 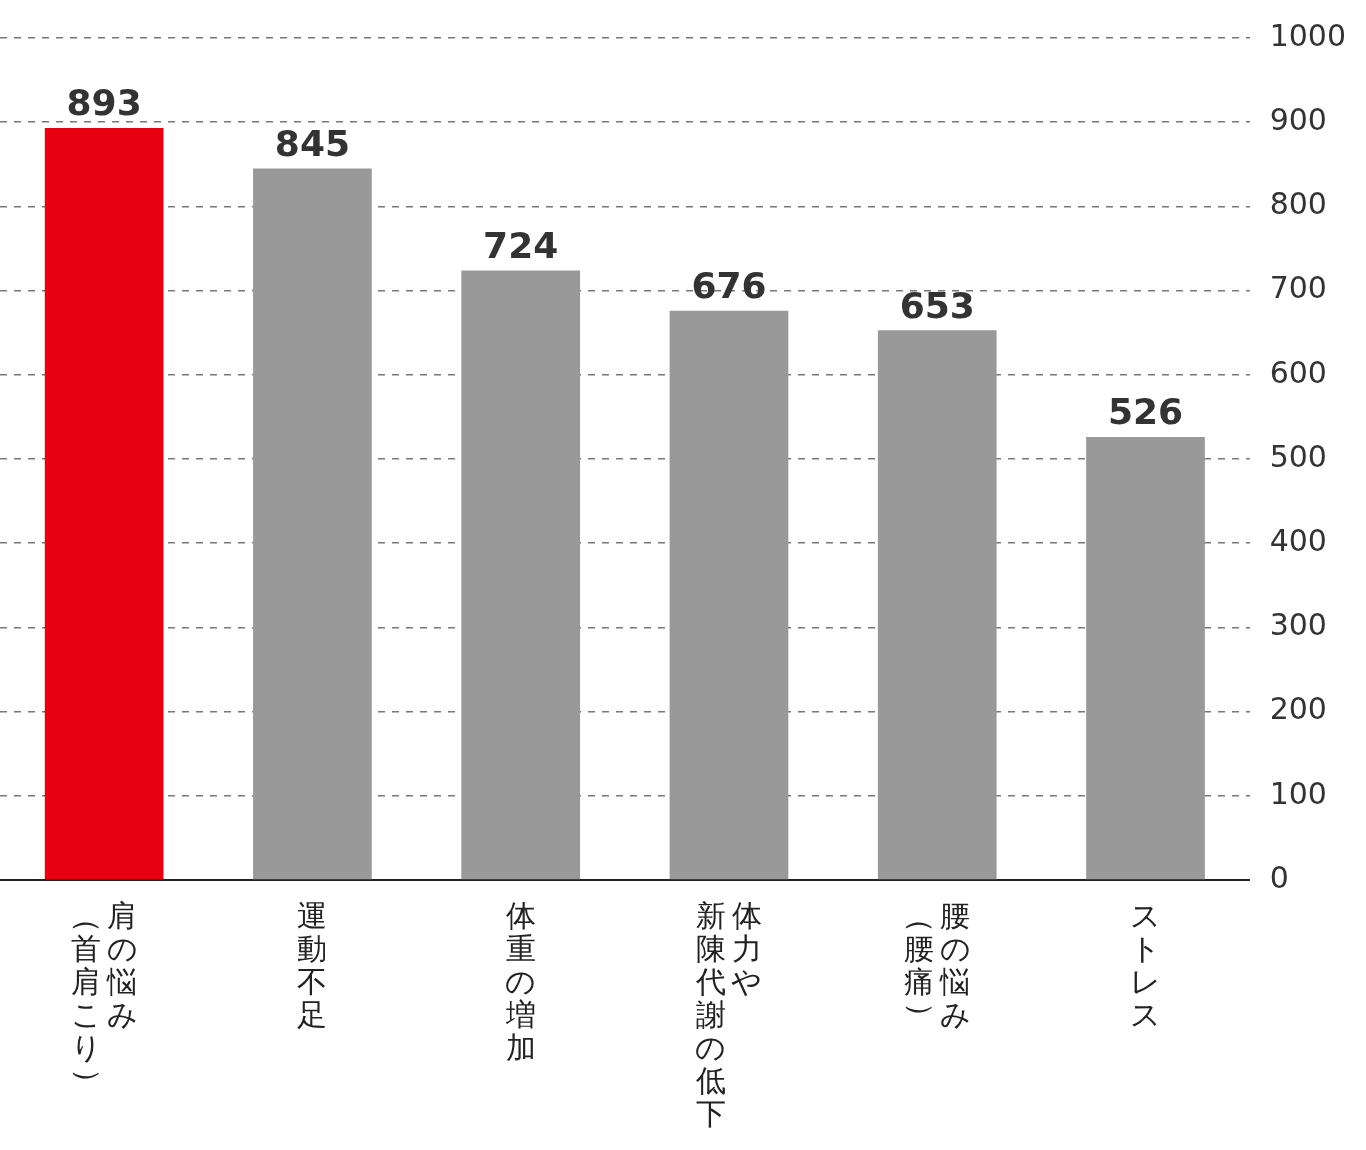 I want to click on y-tick-label: 1000, so click(x=1308, y=35).